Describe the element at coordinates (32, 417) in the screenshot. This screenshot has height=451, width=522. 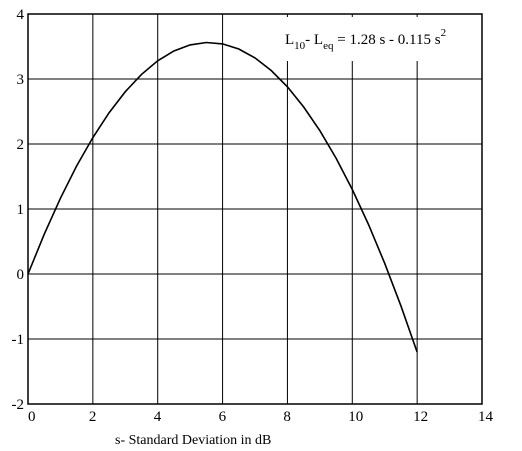
I see `x-tick-label: 0` at that location.